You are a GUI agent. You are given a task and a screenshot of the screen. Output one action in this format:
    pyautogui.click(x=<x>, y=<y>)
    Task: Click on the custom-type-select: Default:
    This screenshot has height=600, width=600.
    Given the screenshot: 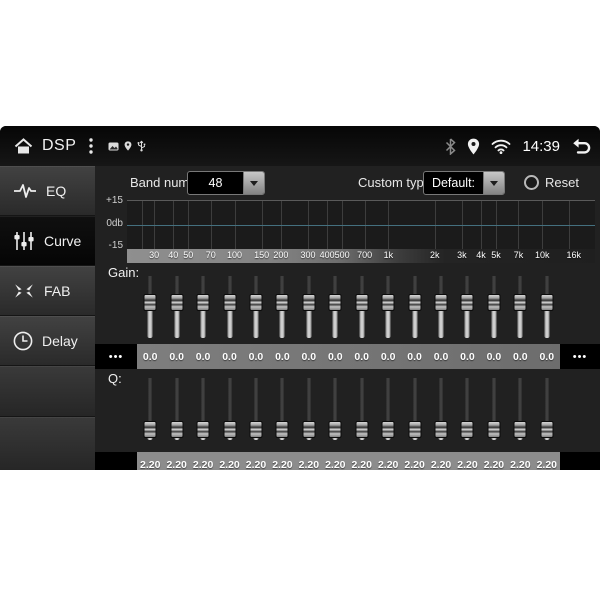 What is the action you would take?
    pyautogui.click(x=464, y=183)
    